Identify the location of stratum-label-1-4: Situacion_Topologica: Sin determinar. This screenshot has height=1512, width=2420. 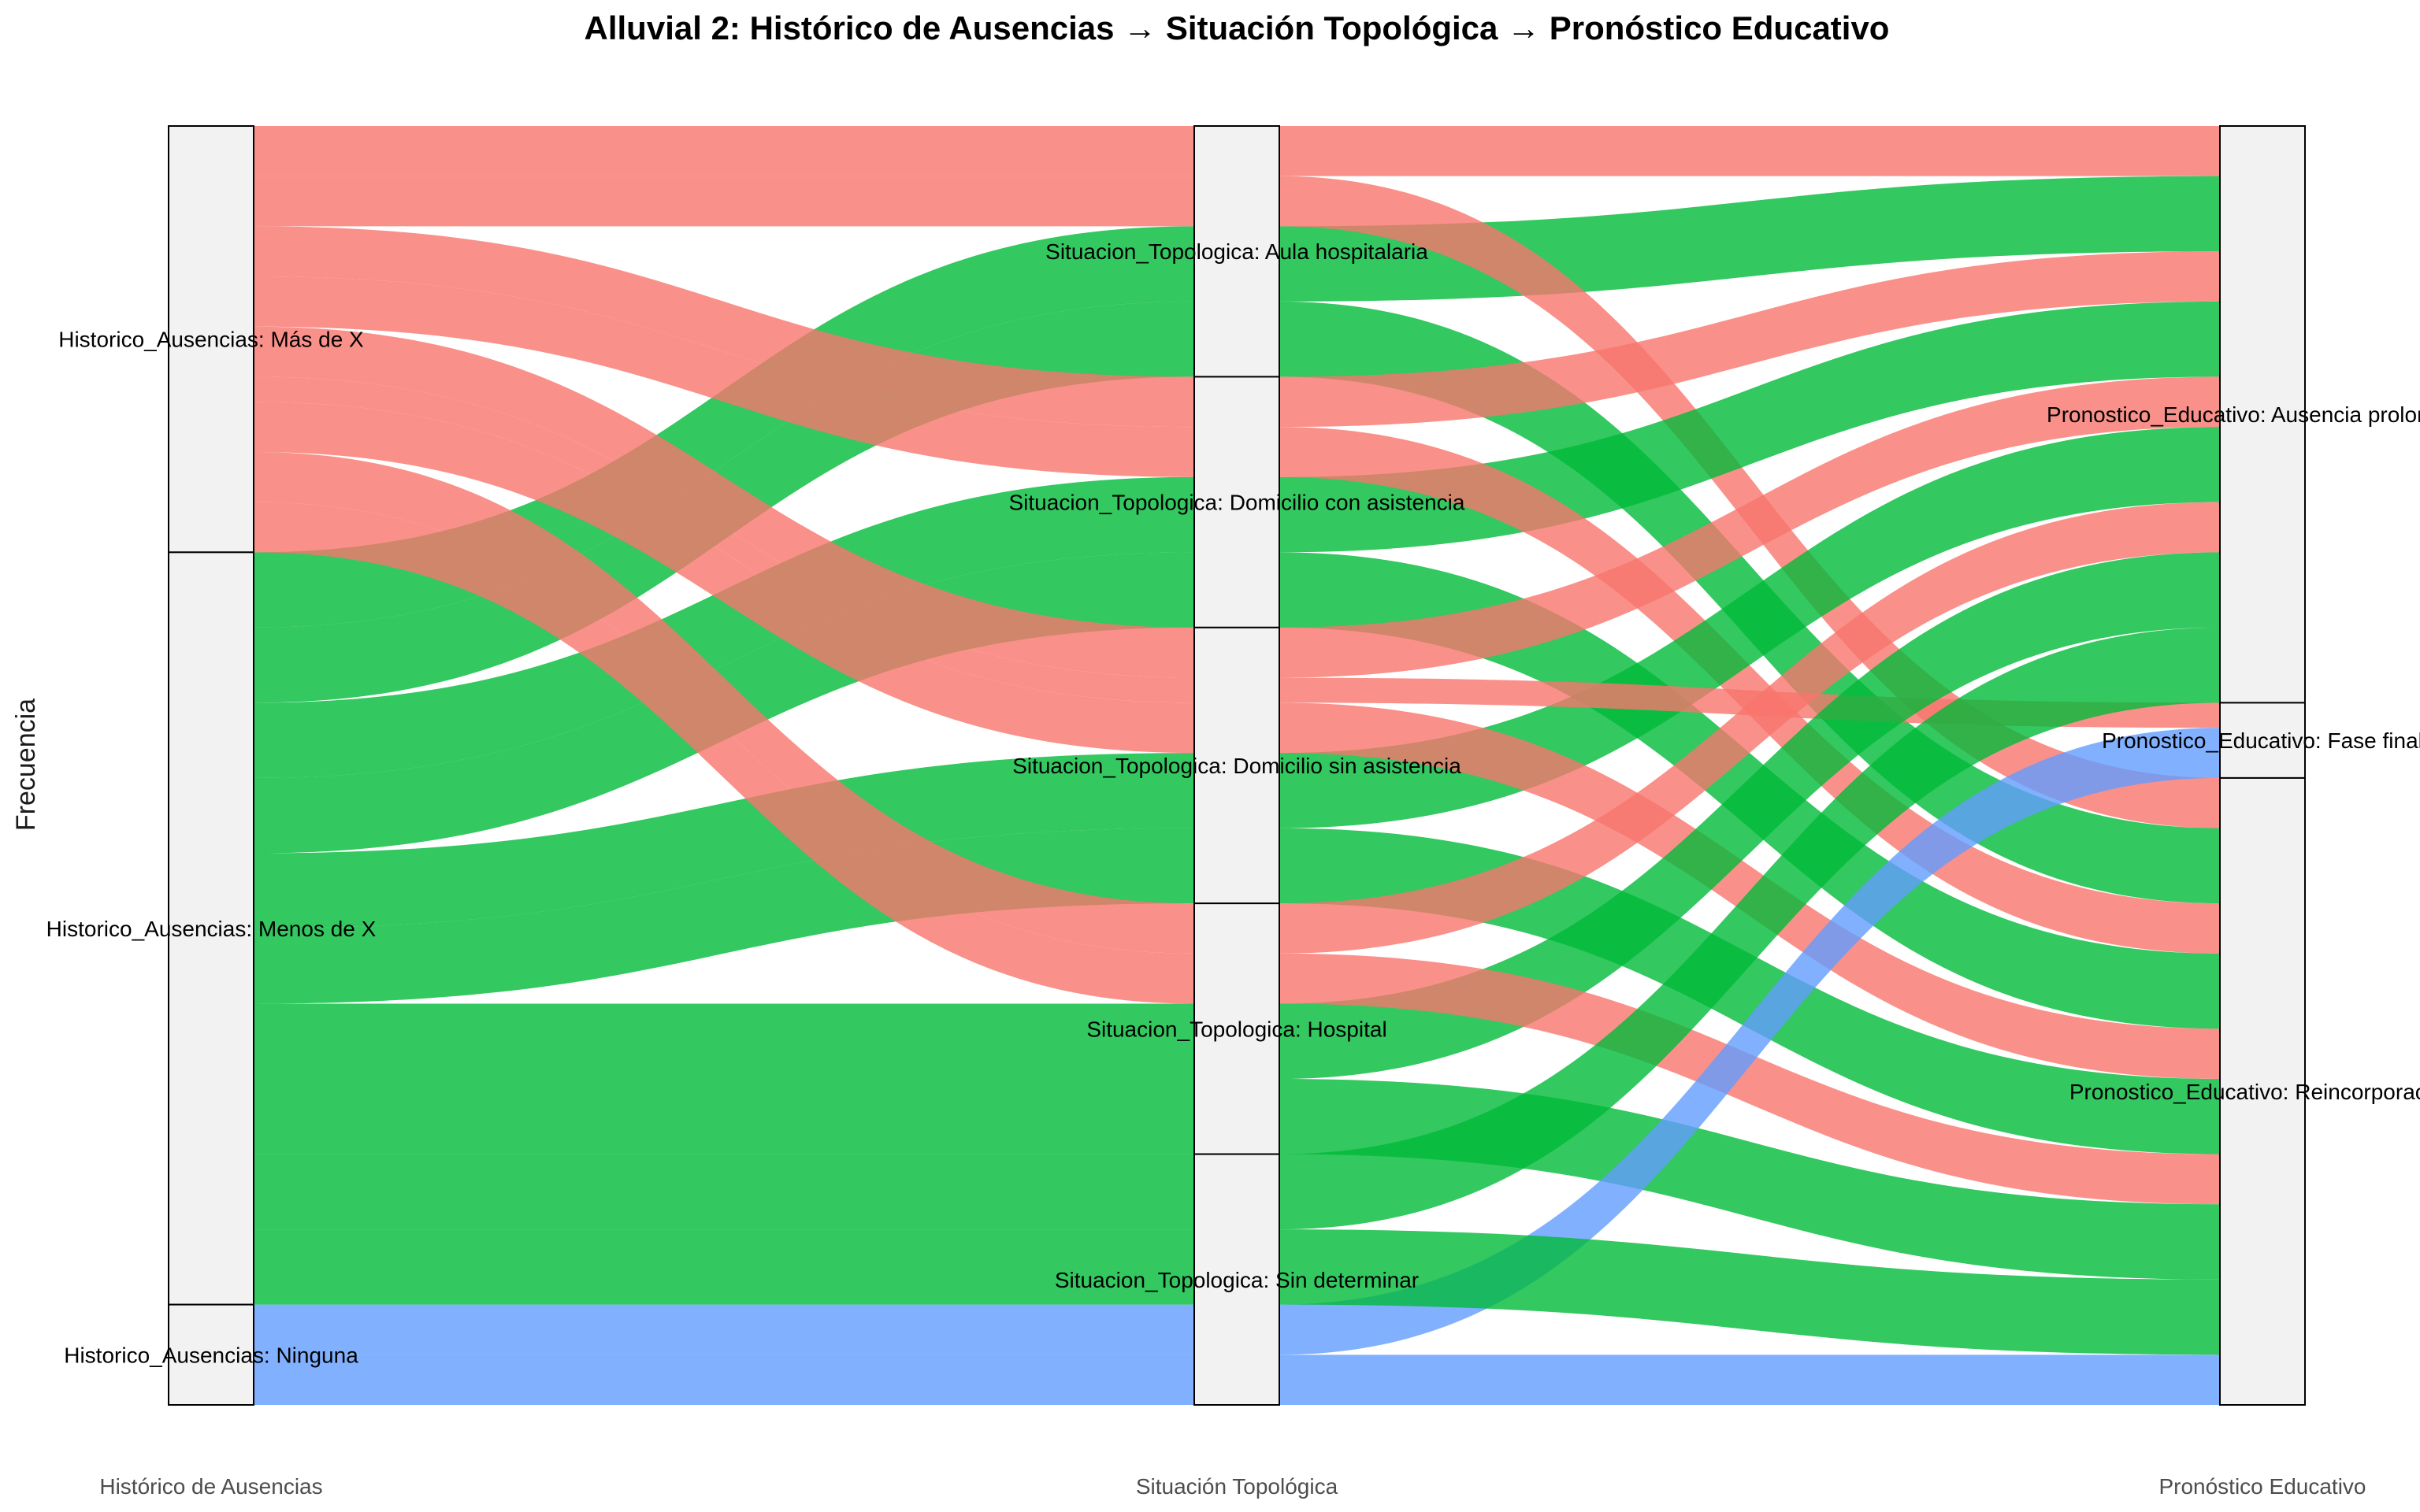
(1237, 1280).